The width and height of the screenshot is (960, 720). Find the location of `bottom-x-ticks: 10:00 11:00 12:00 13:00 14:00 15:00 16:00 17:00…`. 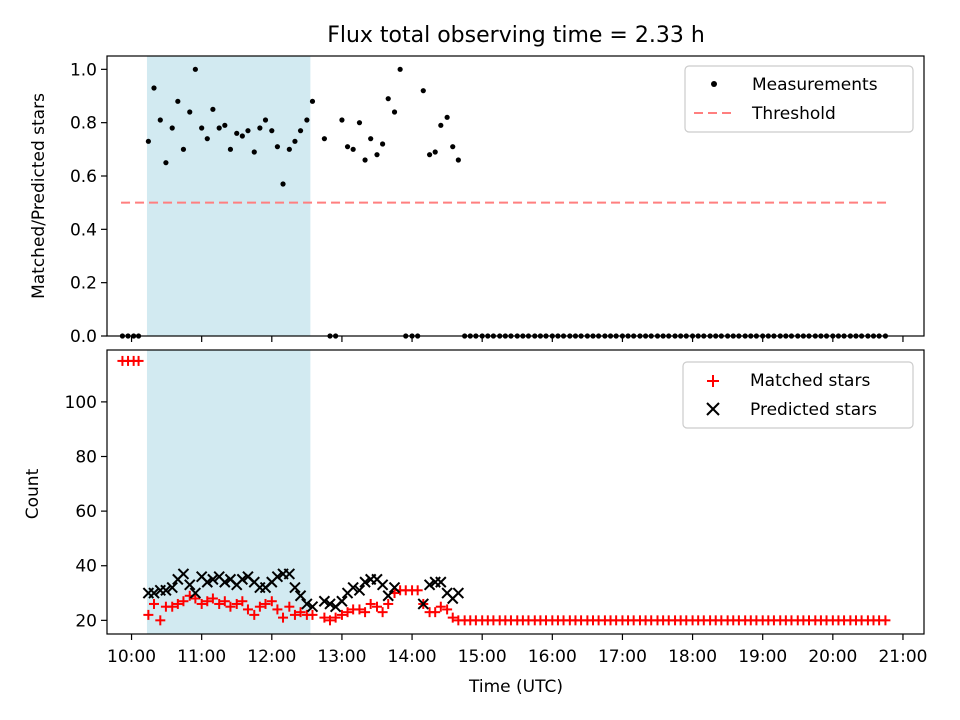

bottom-x-ticks: 10:00 11:00 12:00 13:00 14:00 15:00 16:00 17:00… is located at coordinates (517, 650).